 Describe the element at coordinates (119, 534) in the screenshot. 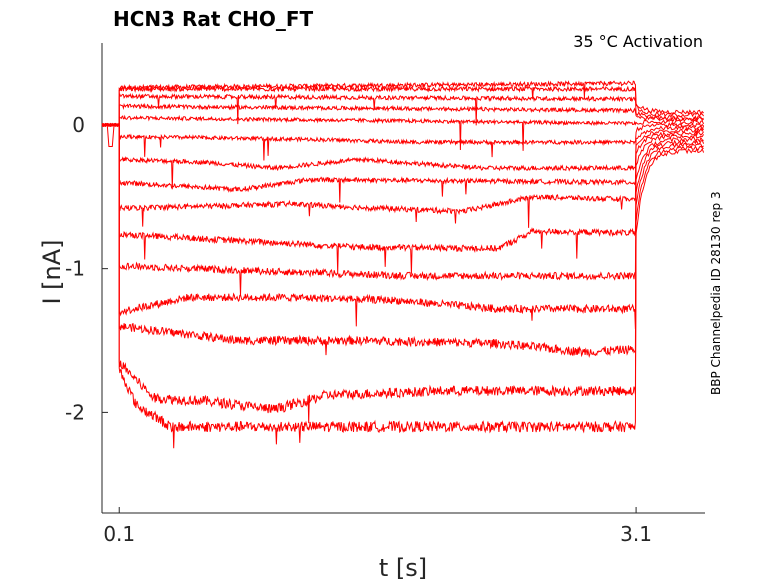

I see `x-tick-label: 0.1` at that location.